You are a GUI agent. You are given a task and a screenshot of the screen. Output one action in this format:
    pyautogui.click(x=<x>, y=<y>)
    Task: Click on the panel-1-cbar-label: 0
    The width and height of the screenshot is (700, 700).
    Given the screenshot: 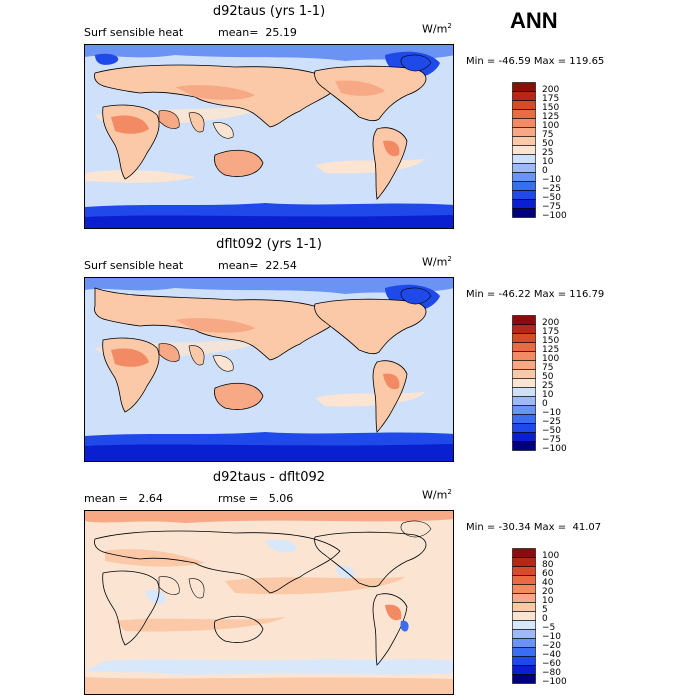 What is the action you would take?
    pyautogui.click(x=545, y=171)
    